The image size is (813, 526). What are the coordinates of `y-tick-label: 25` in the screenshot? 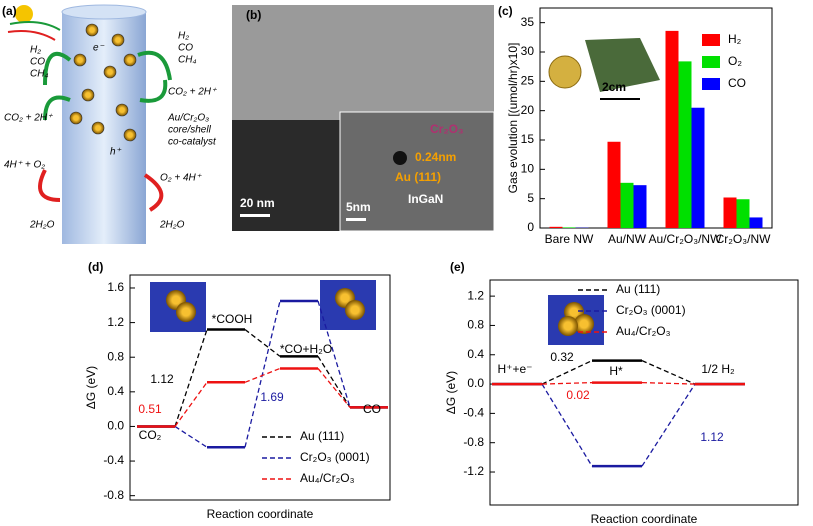 It's located at (528, 81).